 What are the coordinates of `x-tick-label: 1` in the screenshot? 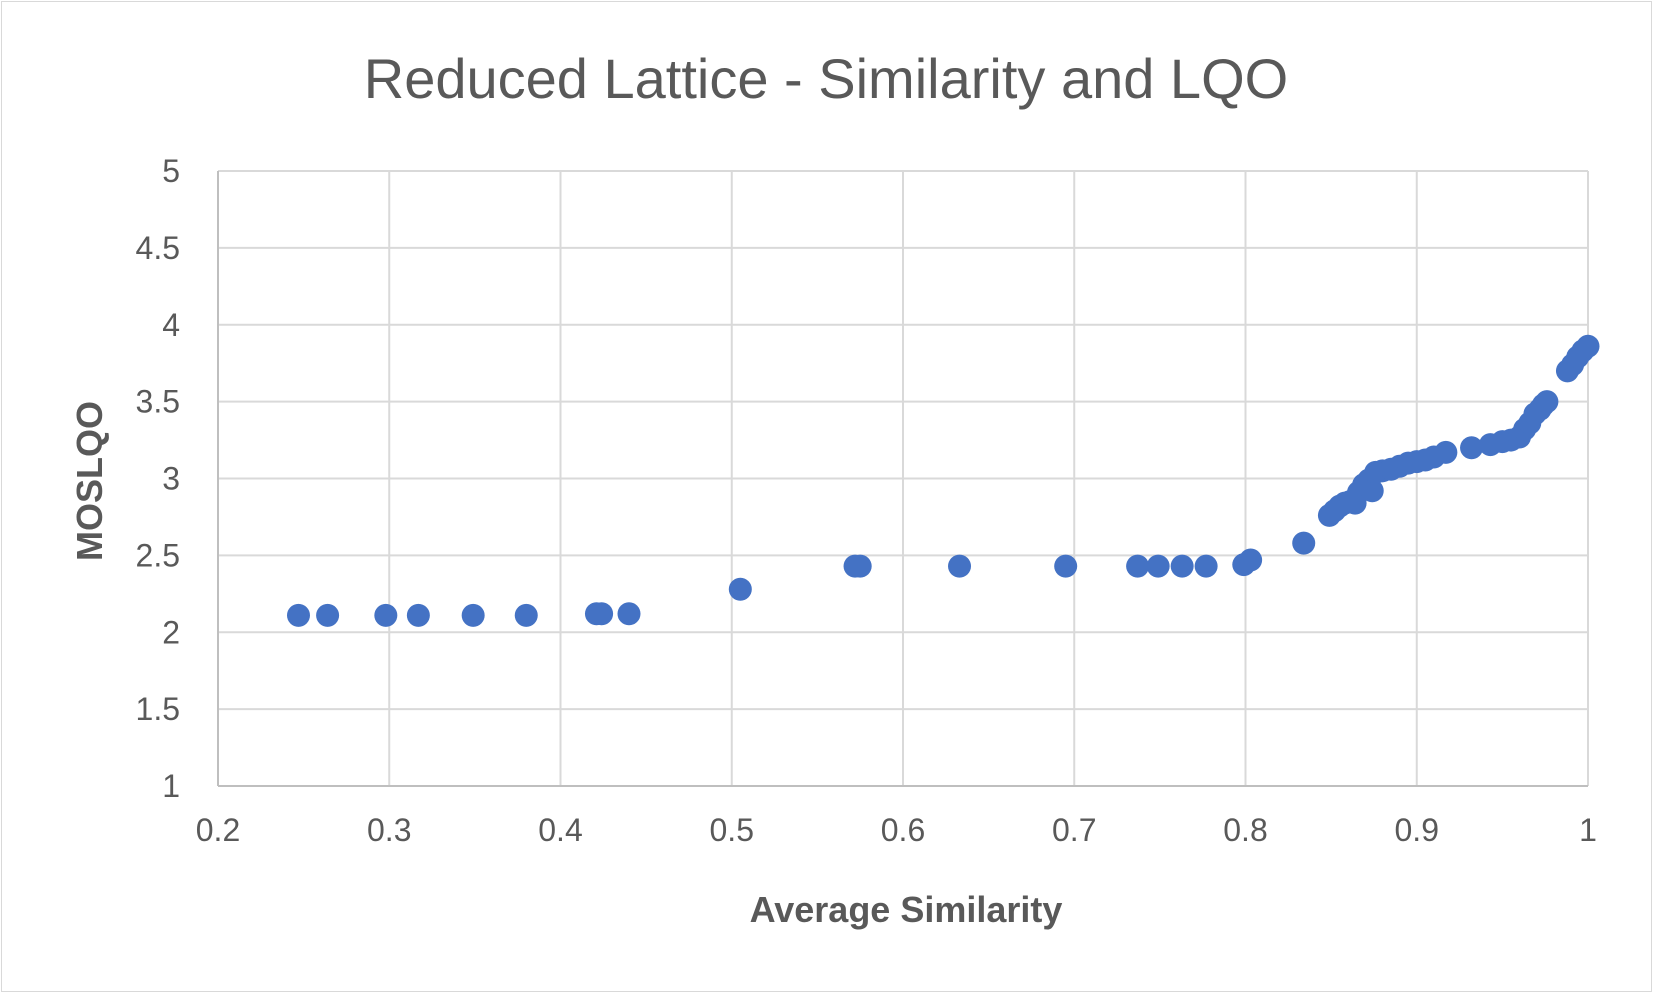 It's located at (1588, 830).